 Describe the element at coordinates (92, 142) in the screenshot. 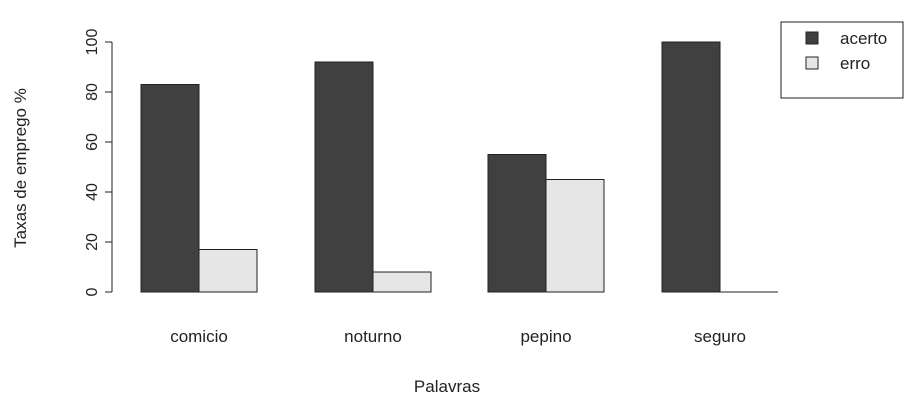

I see `y-tick-label: 60` at that location.